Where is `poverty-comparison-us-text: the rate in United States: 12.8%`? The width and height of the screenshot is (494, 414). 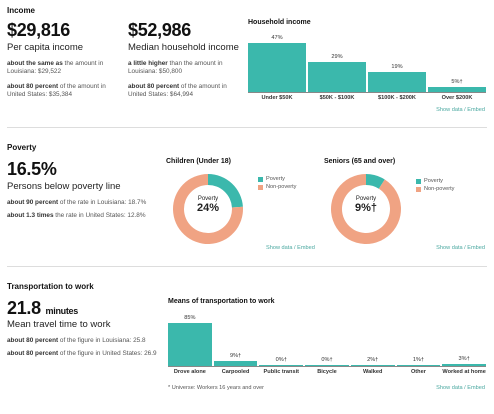
poverty-comparison-us-text: the rate in United States: 12.8% is located at coordinates (99, 215).